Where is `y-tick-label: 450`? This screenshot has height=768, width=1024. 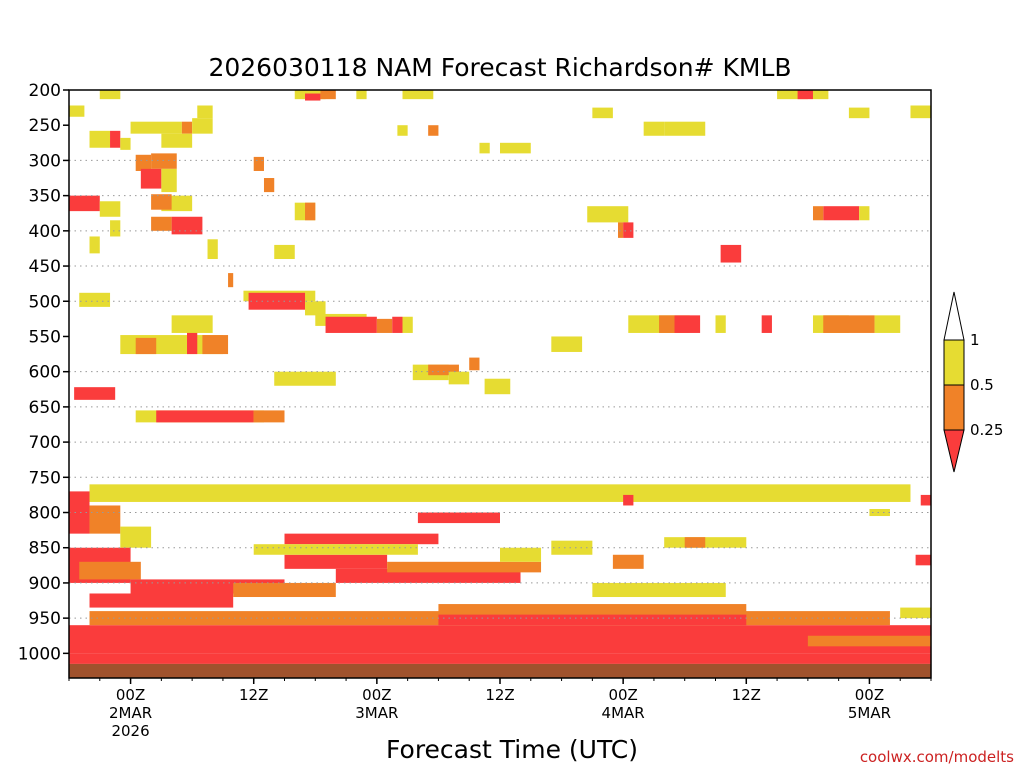
y-tick-label: 450 is located at coordinates (45, 267).